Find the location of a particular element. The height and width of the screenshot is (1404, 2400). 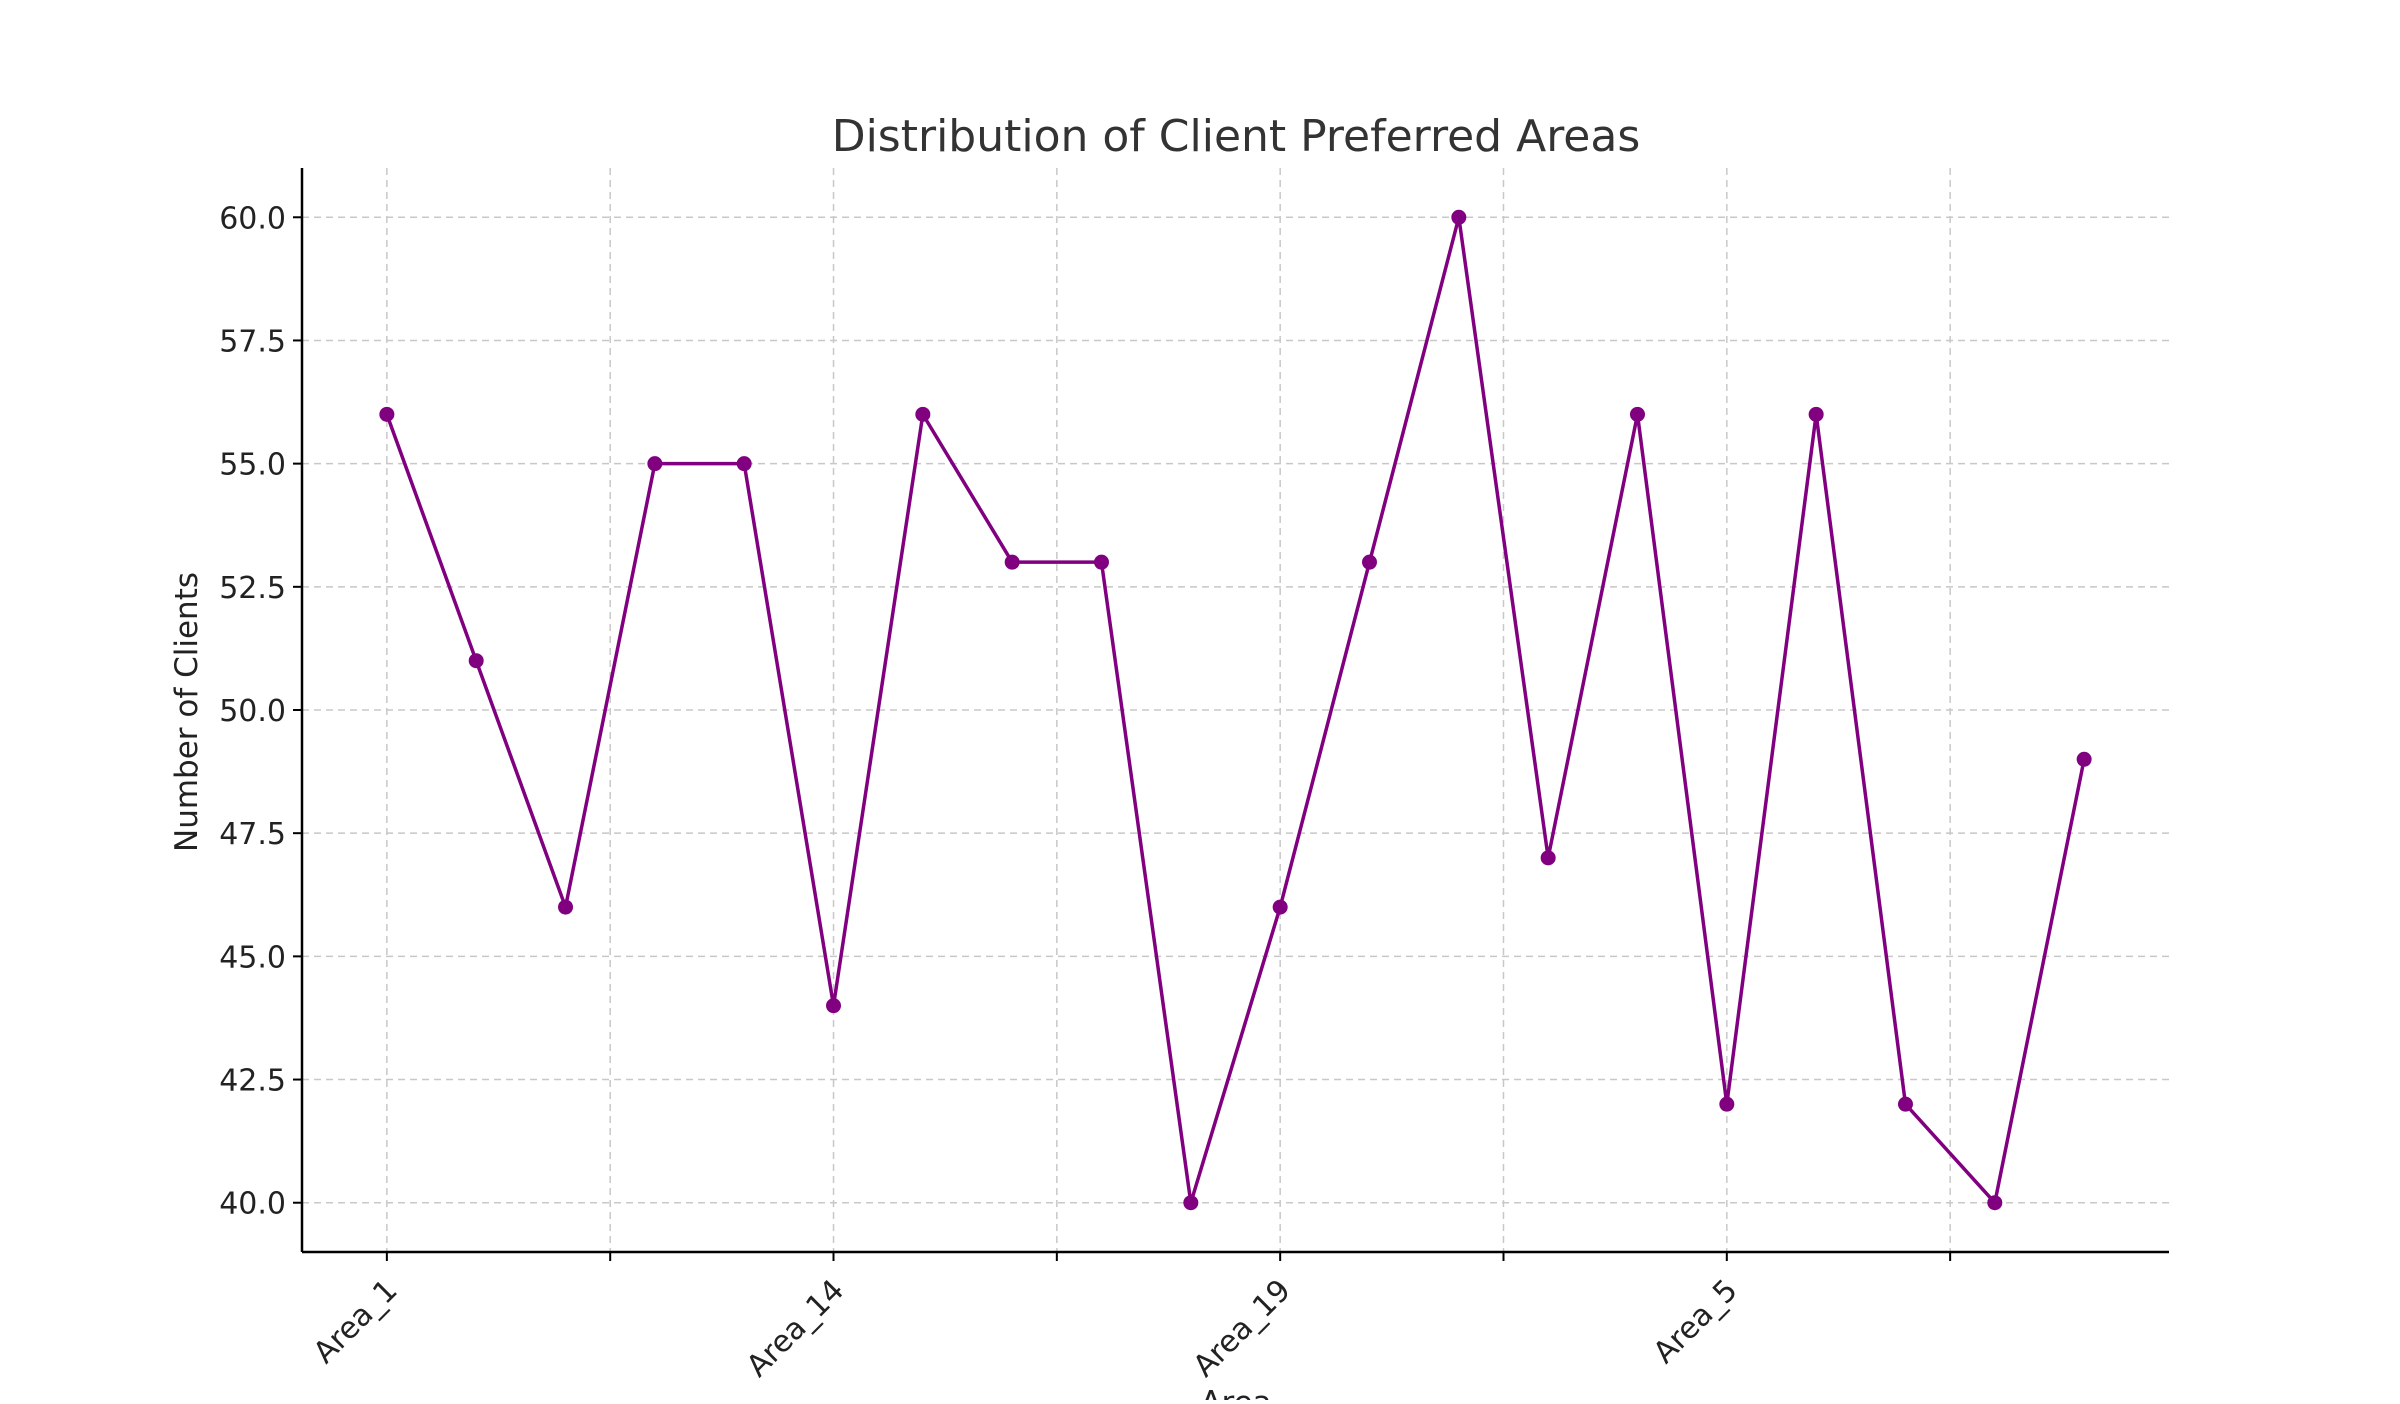

y-tick-label: 52.5 is located at coordinates (252, 588).